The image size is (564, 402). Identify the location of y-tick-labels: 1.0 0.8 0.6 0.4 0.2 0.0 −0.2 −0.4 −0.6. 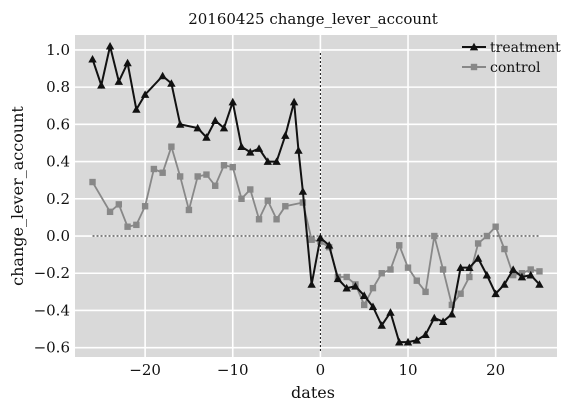
(52, 199).